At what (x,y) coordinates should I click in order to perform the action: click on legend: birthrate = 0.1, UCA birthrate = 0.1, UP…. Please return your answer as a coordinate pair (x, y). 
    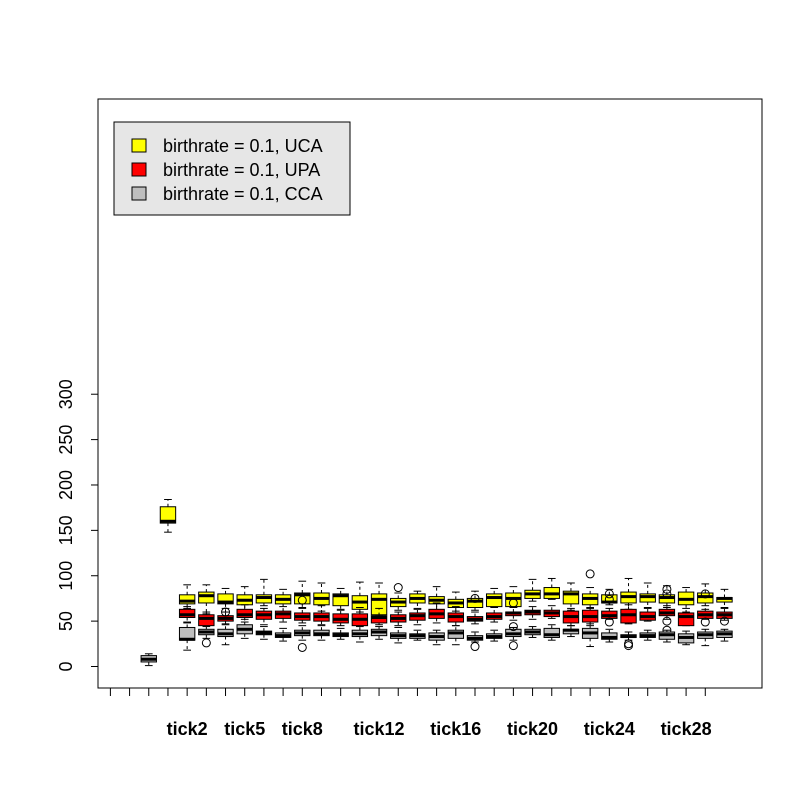
    Looking at the image, I should click on (232, 168).